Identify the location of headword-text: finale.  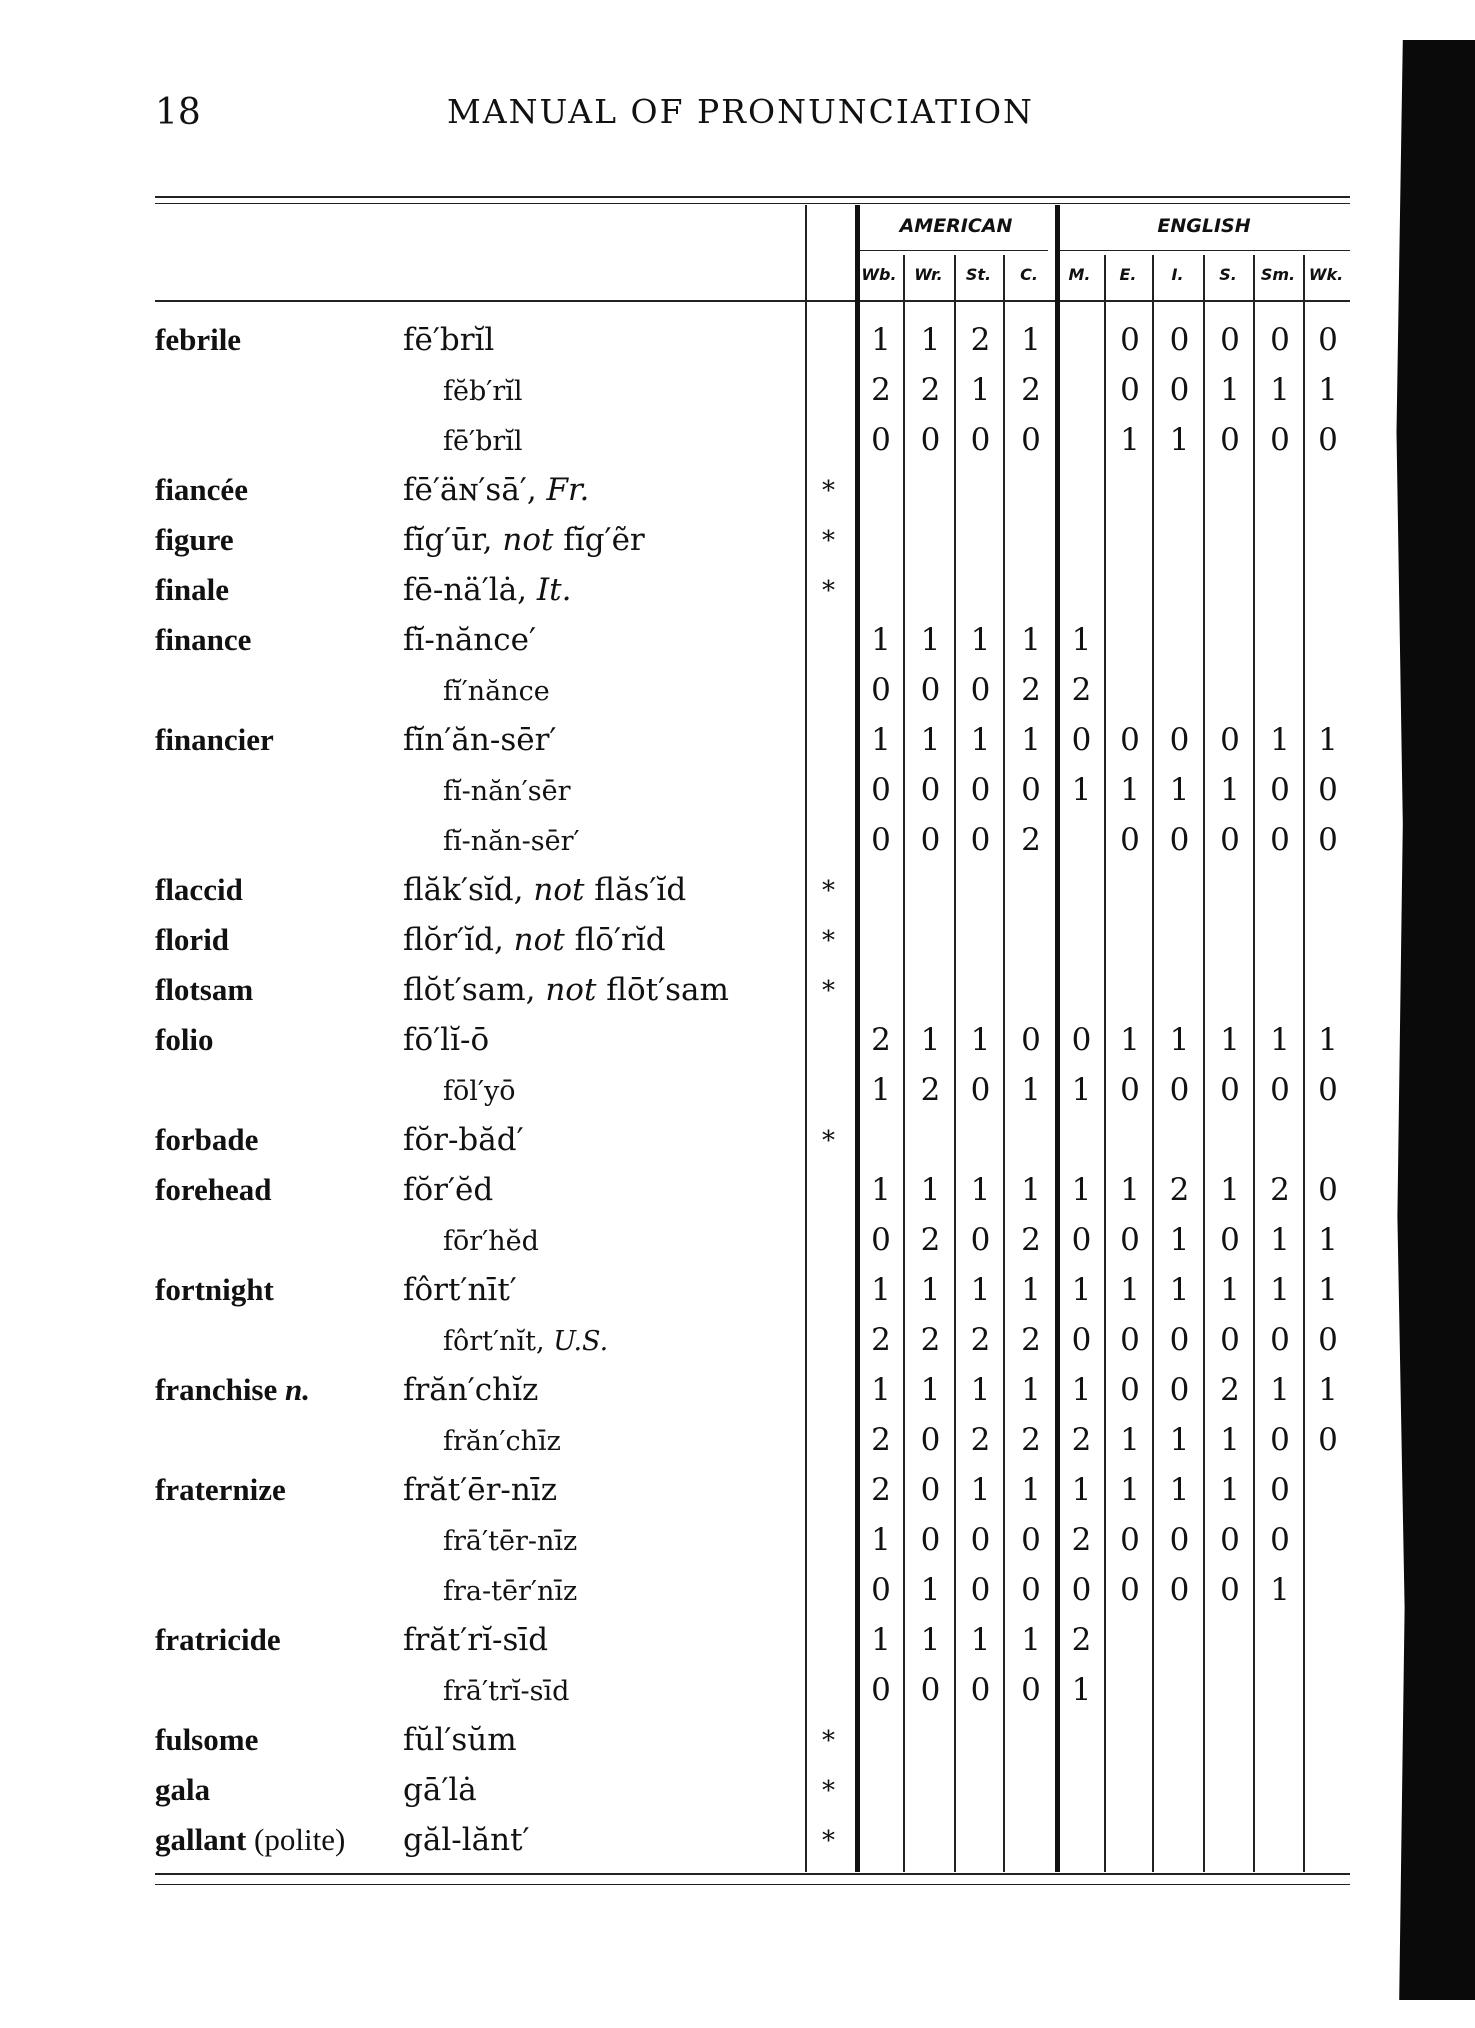
(192, 589).